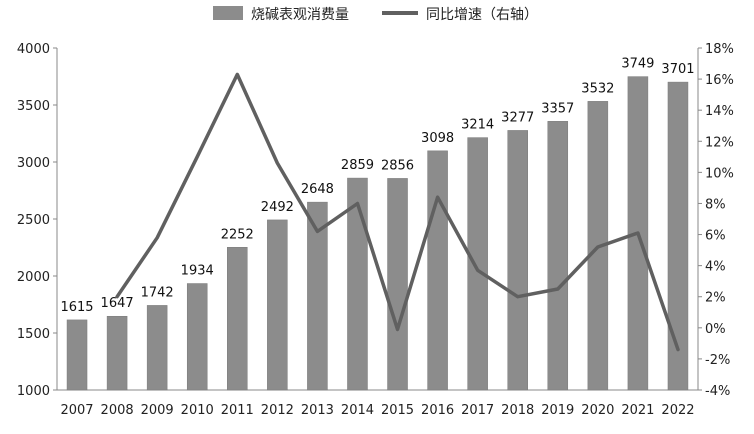 The width and height of the screenshot is (754, 434). I want to click on right-tick-label: -2%, so click(717, 360).